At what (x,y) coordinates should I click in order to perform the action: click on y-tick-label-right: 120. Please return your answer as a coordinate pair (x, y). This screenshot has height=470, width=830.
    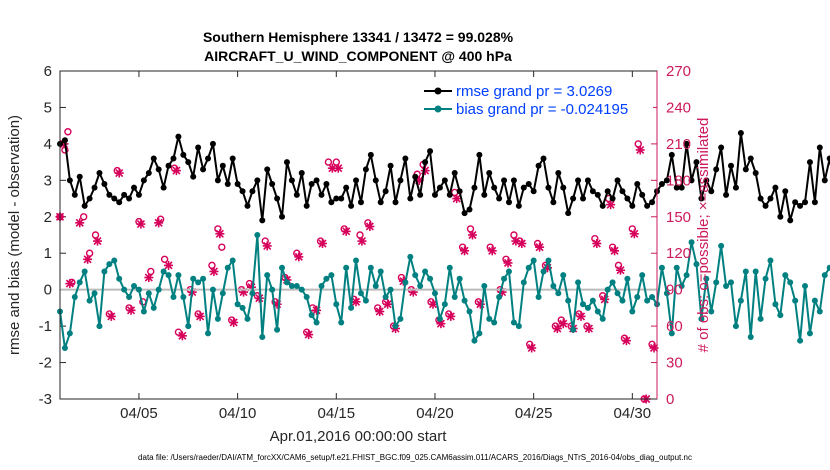
    Looking at the image, I should click on (678, 253).